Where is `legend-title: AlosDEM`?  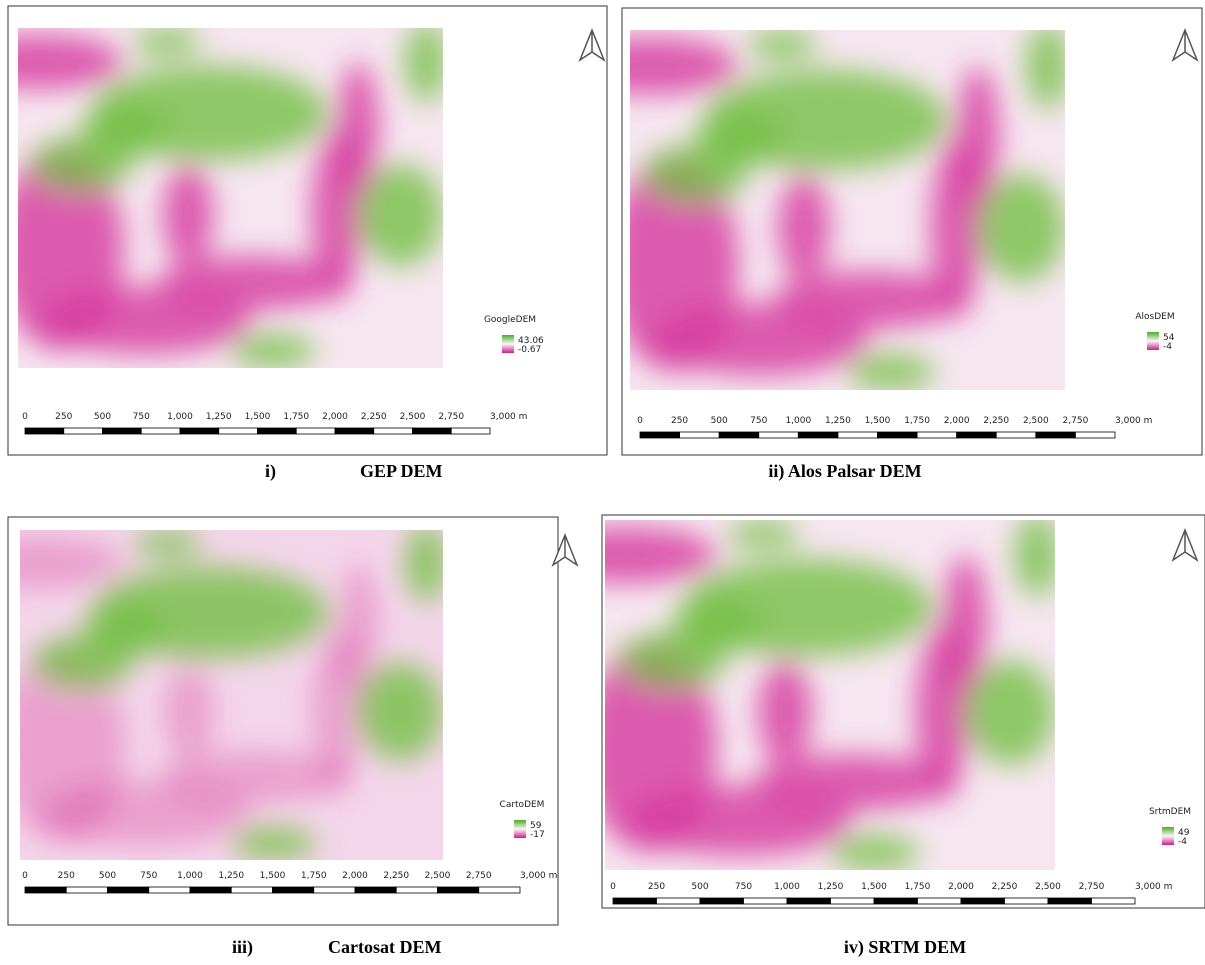 legend-title: AlosDEM is located at coordinates (1154, 317).